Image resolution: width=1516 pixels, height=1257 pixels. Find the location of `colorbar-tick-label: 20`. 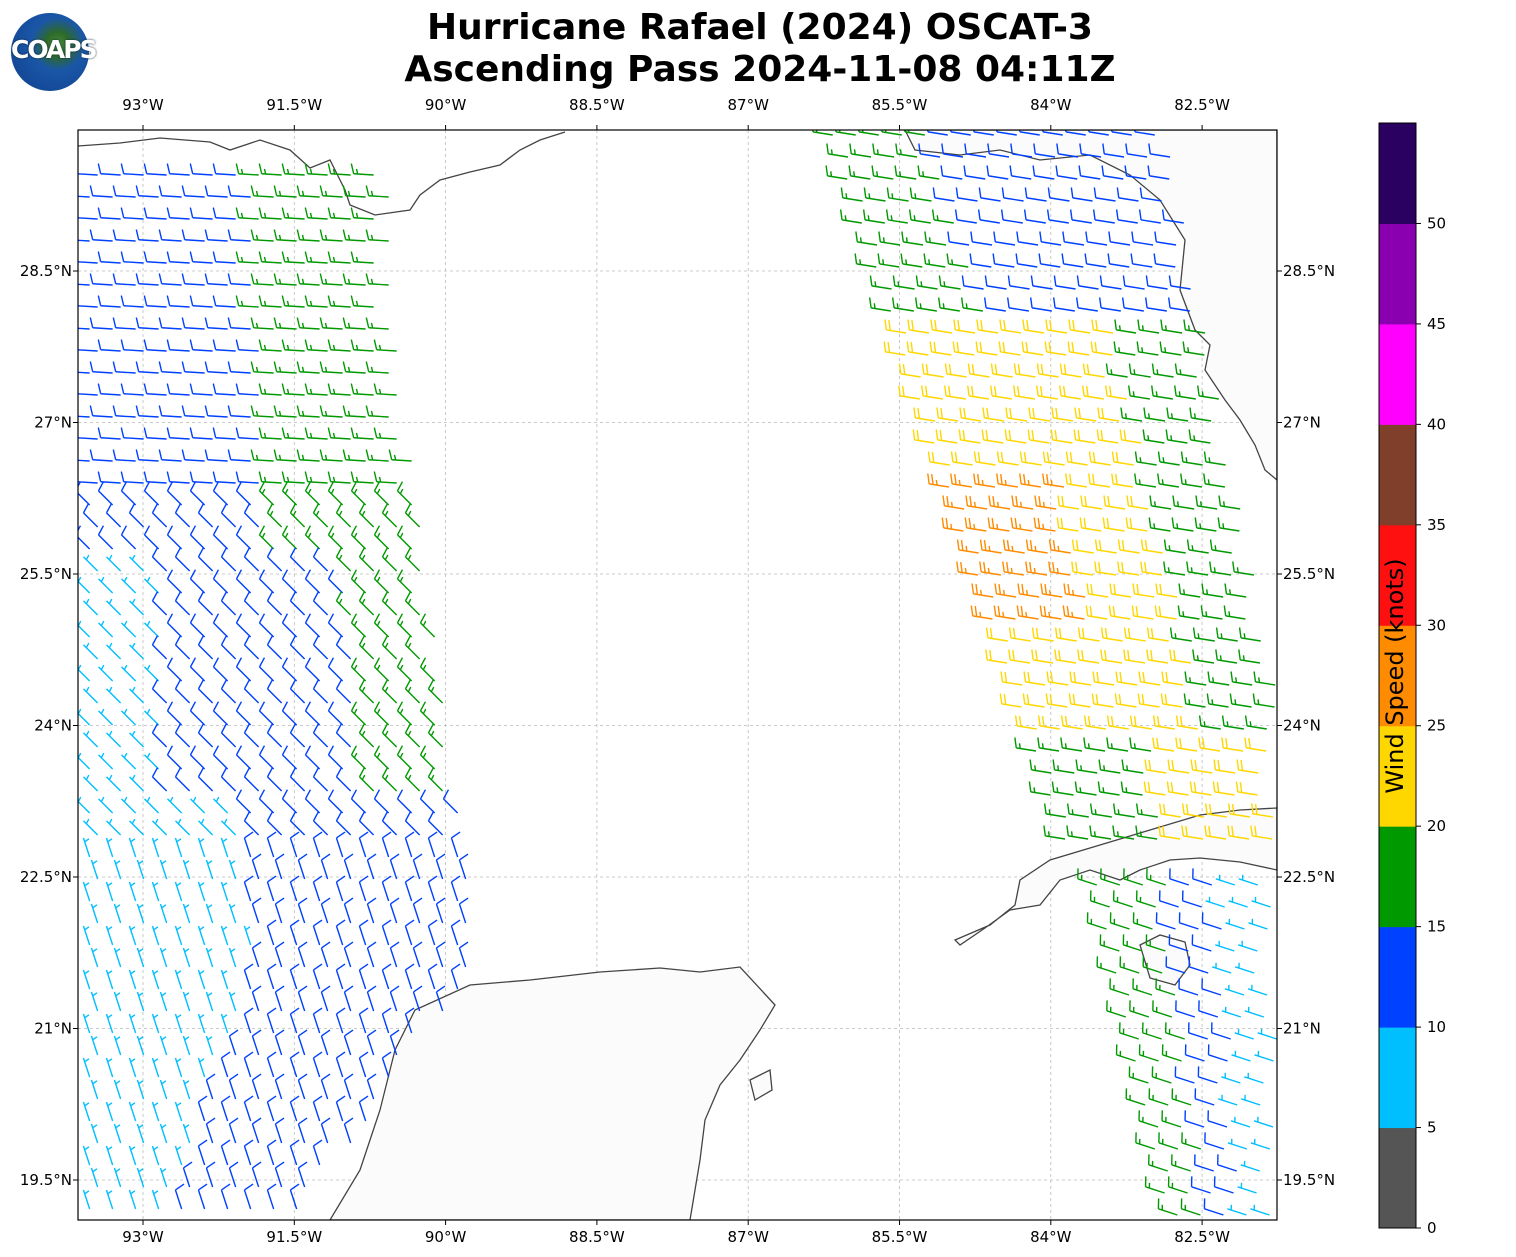

colorbar-tick-label: 20 is located at coordinates (1436, 826).